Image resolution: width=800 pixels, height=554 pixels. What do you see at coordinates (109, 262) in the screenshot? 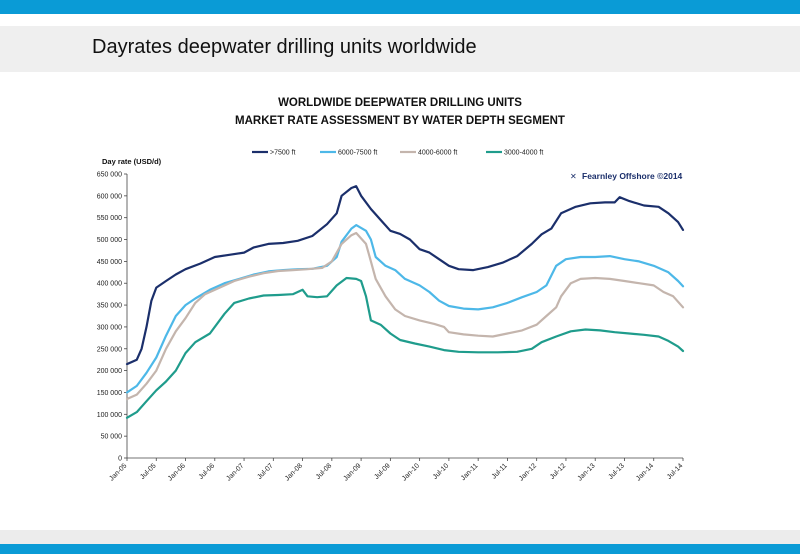
I see `y-tick-label: 450 000` at bounding box center [109, 262].